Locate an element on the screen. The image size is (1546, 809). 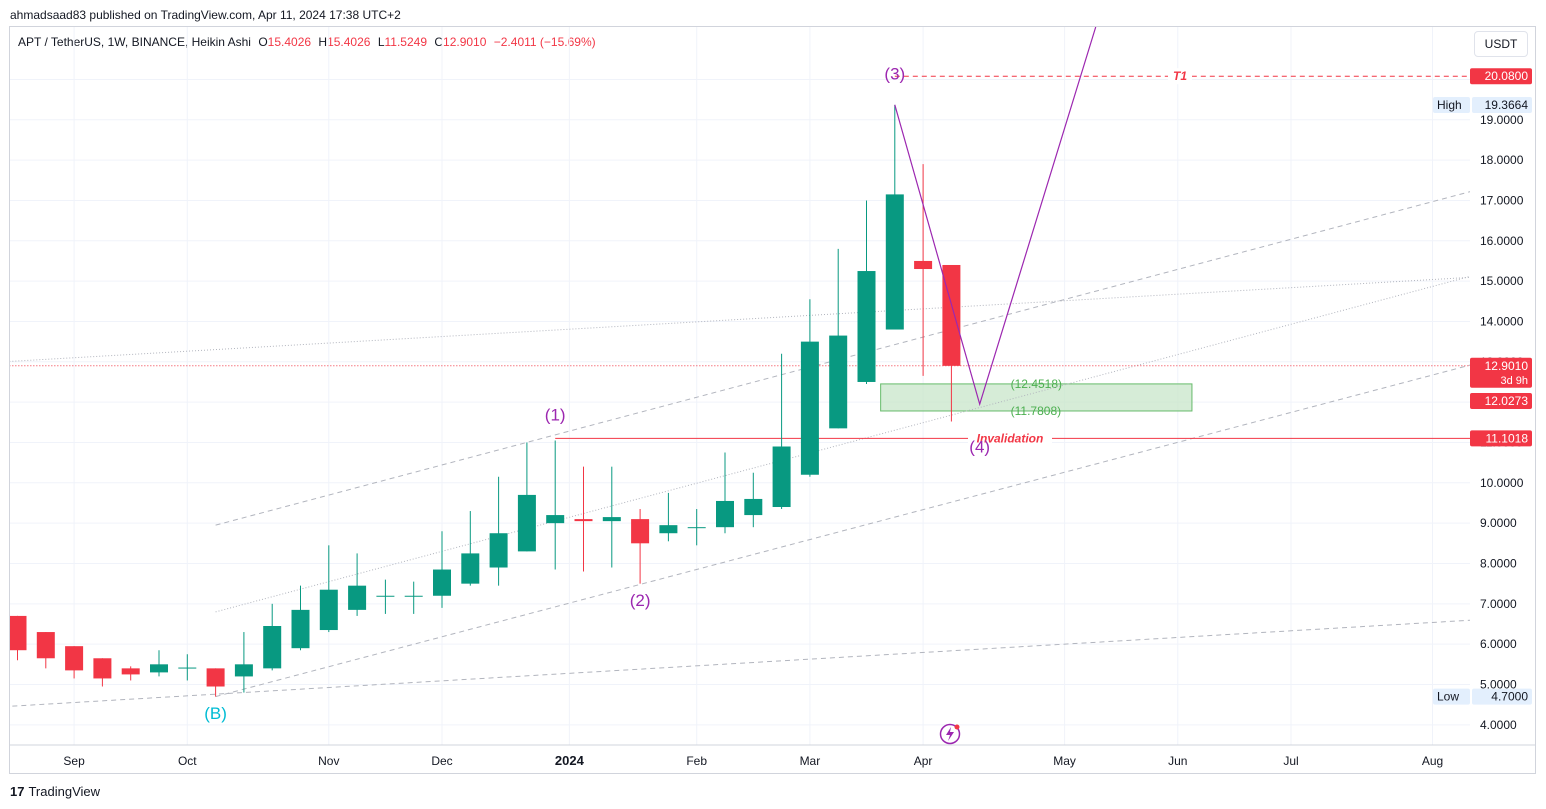
replay-icon-dot is located at coordinates (957, 727).